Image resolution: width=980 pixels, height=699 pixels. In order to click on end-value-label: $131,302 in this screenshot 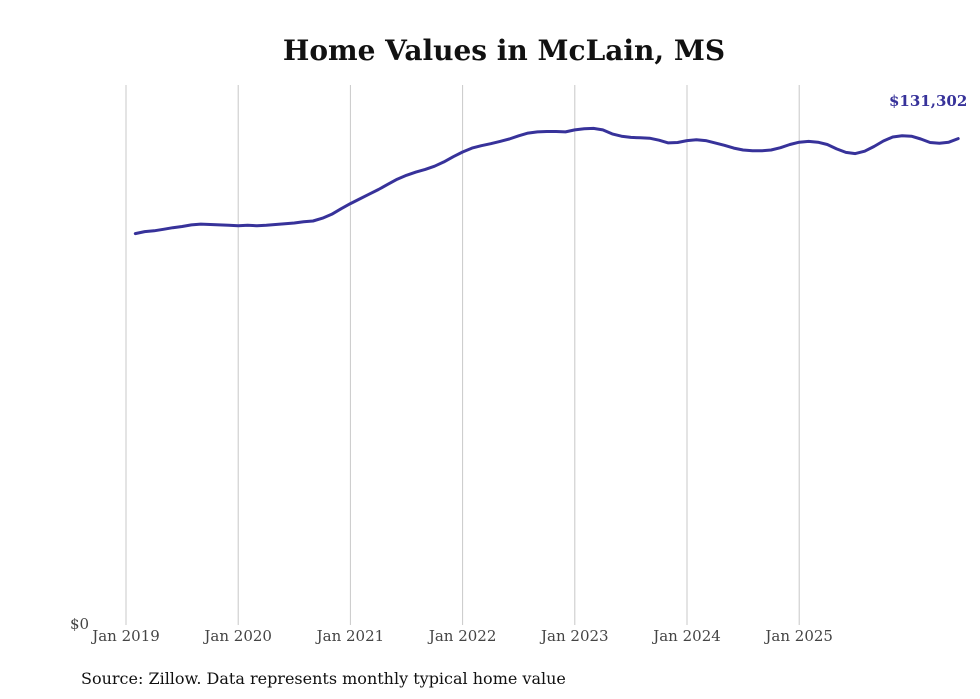, I will do `click(928, 101)`.